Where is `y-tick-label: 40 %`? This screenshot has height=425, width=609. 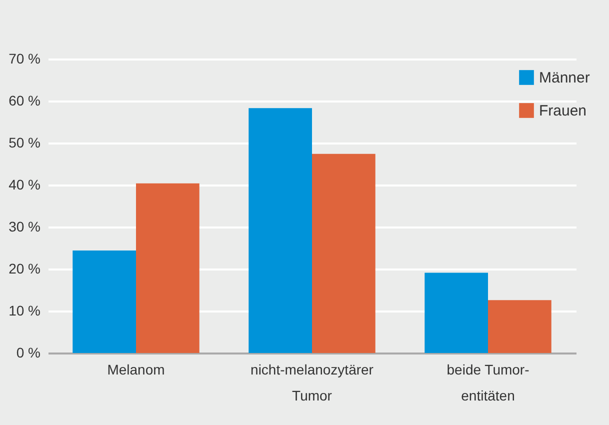 y-tick-label: 40 % is located at coordinates (24, 184).